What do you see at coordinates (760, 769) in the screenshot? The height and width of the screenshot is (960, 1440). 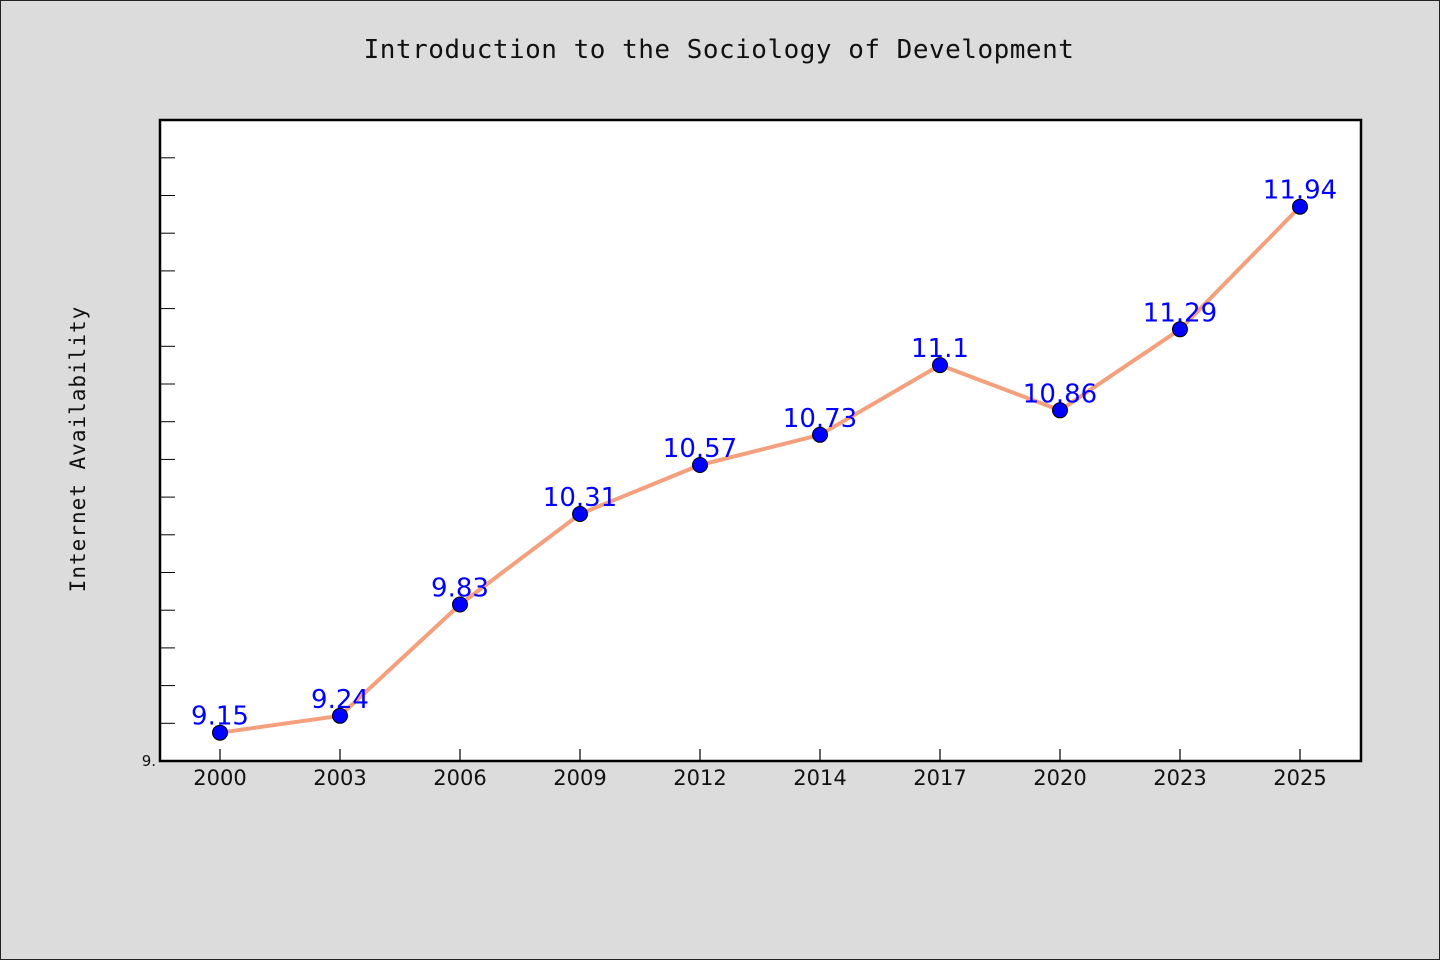 I see `x-axis-ticks: 2000 2003 2006 2009 2012 2014 2017 2020 2023 2025` at bounding box center [760, 769].